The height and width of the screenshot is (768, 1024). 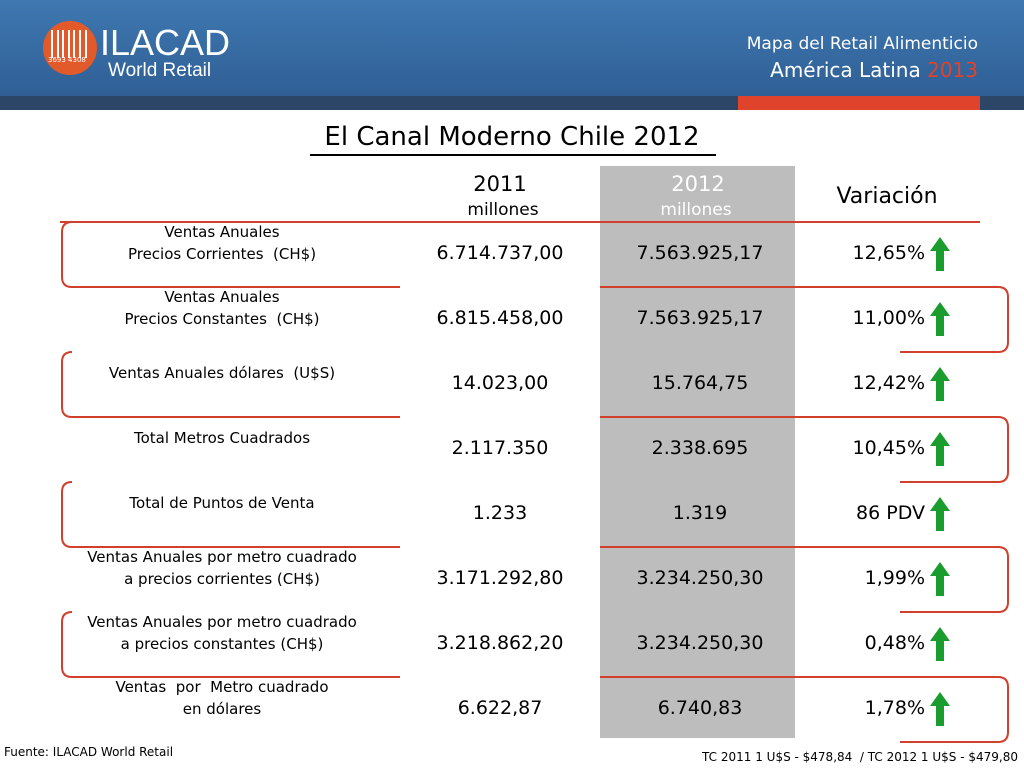 What do you see at coordinates (859, 103) in the screenshot?
I see `header-accent` at bounding box center [859, 103].